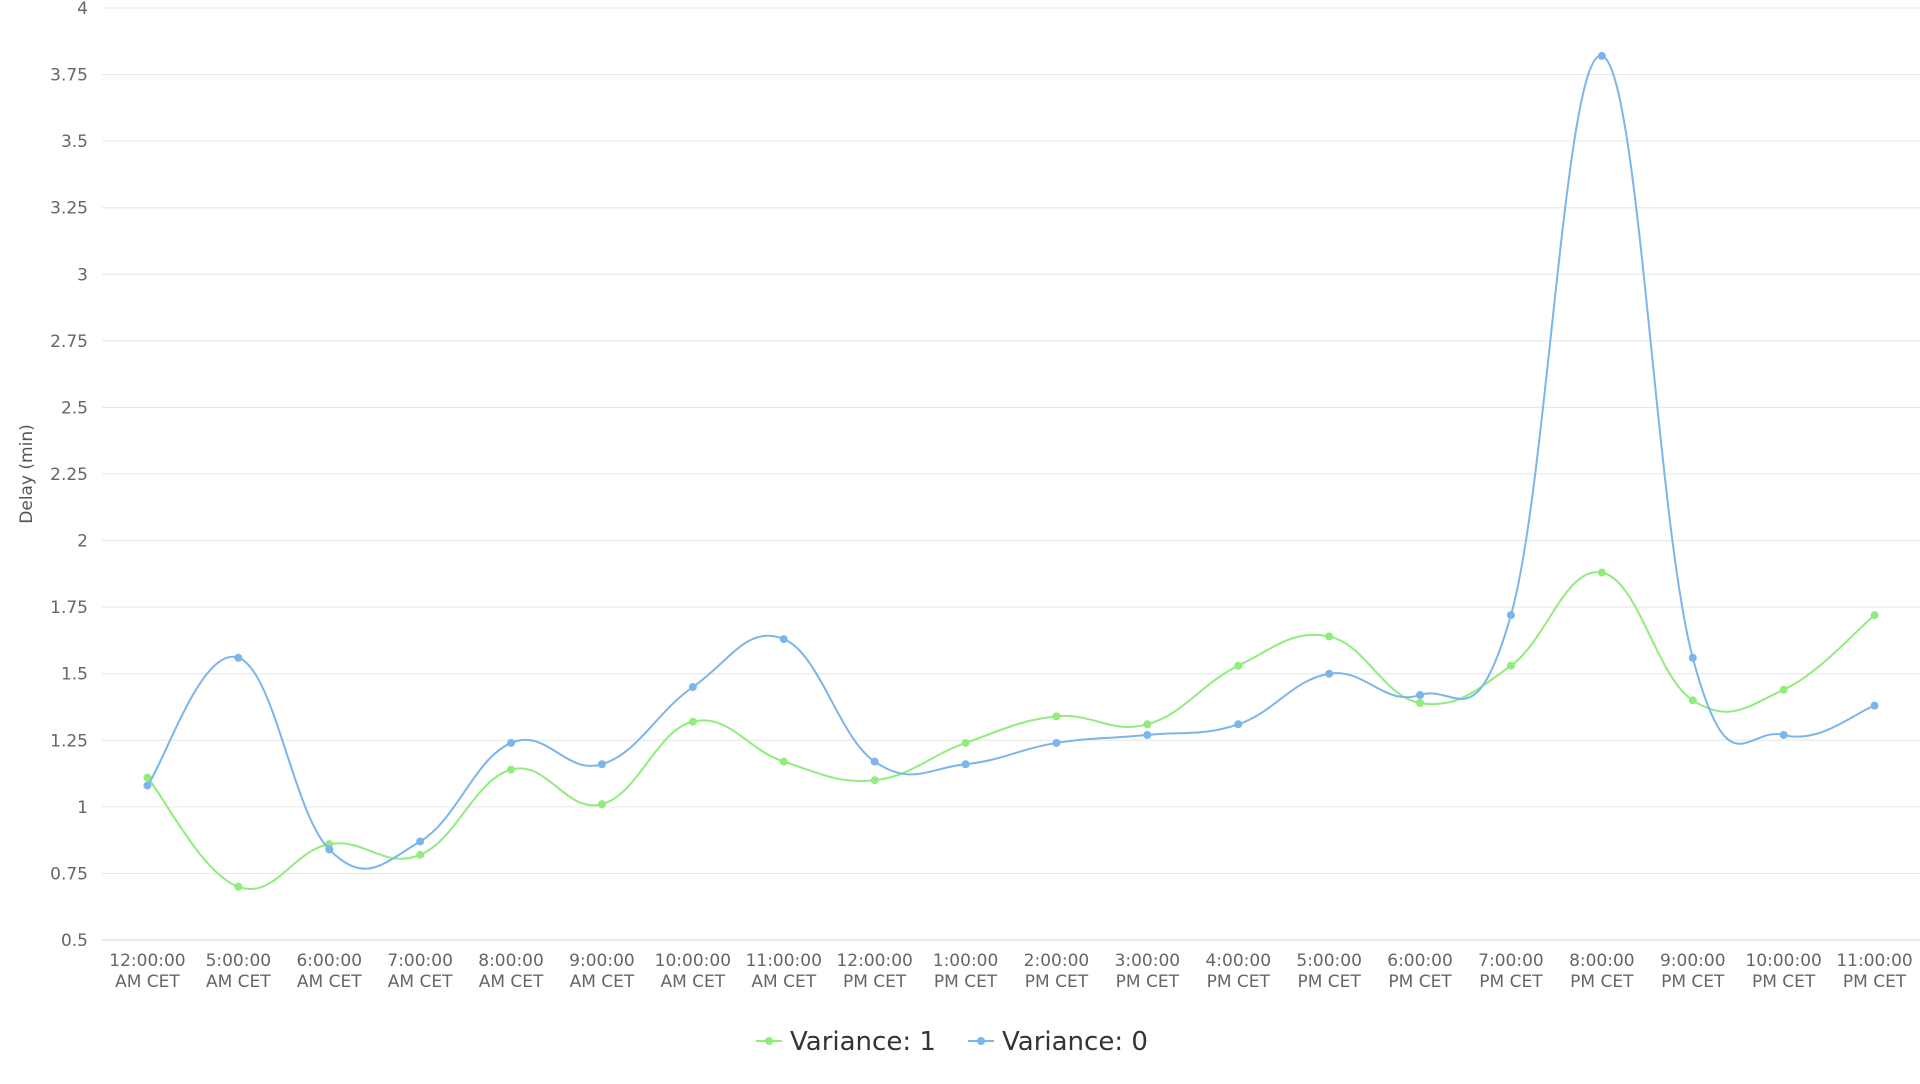 The width and height of the screenshot is (1920, 1084). I want to click on x-tick-label-line: 3:00:00, so click(1148, 961).